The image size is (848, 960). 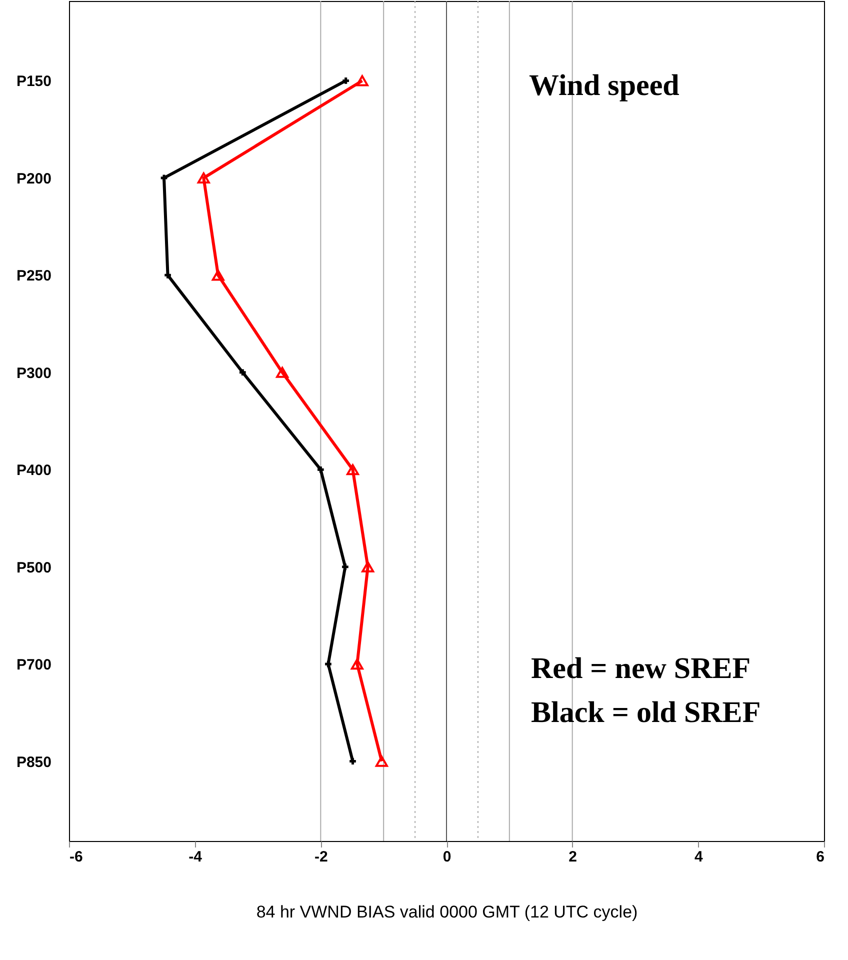 I want to click on x-tick-label: -4, so click(x=195, y=857).